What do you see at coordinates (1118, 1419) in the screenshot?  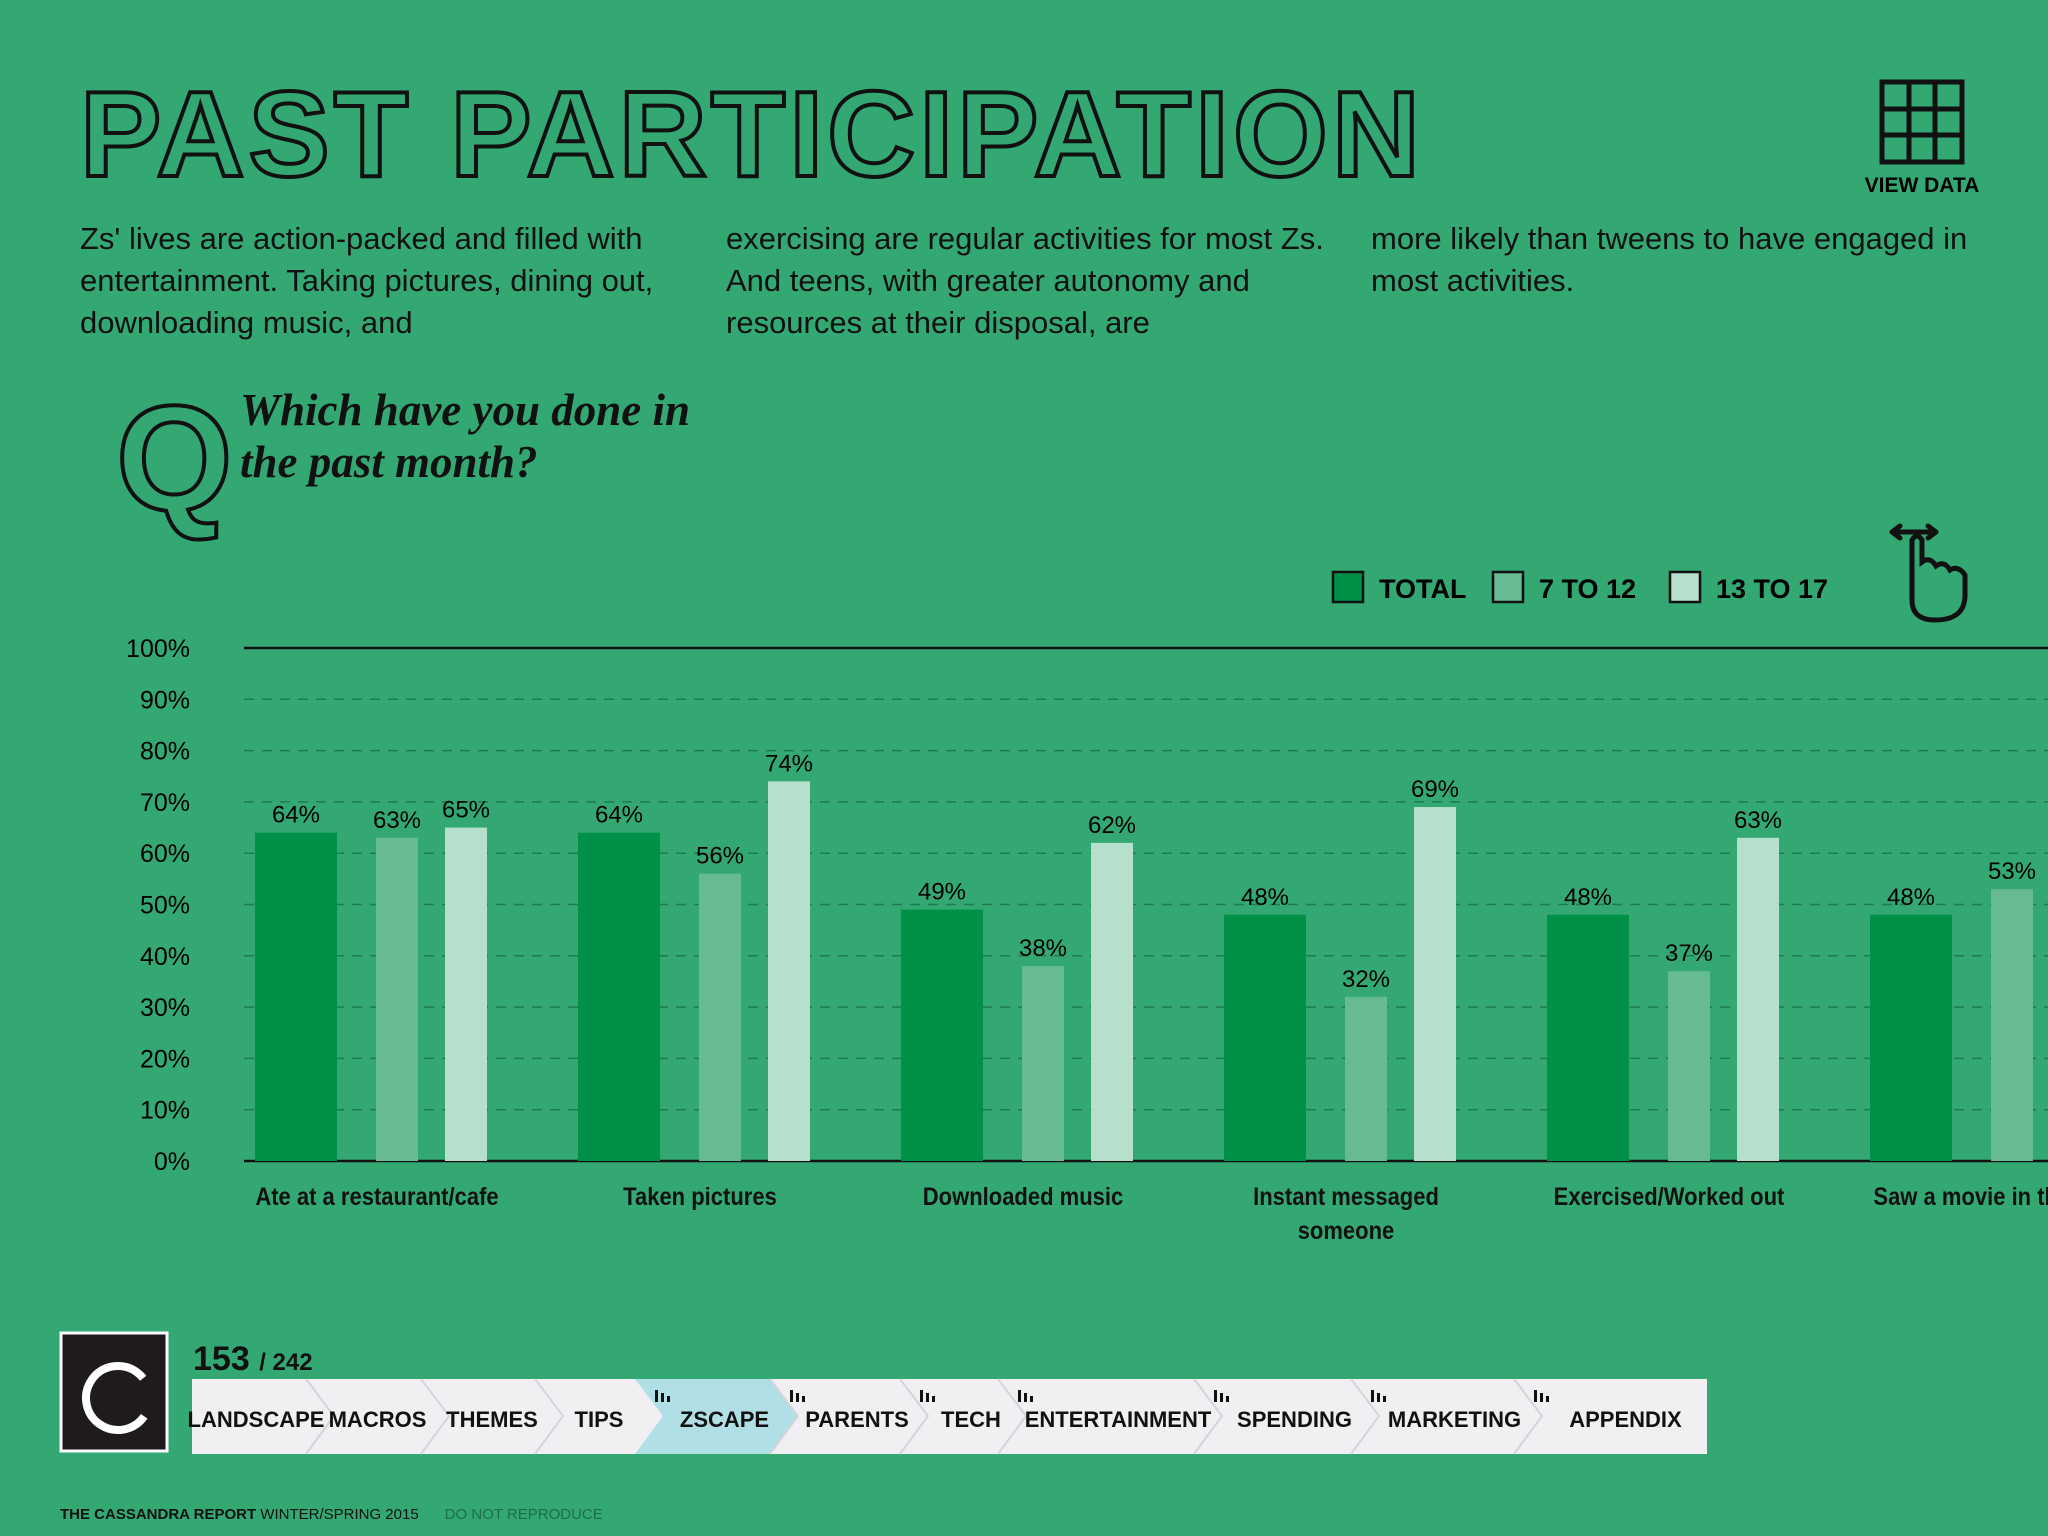 I see `nav-item: ENTERTAINMENT` at bounding box center [1118, 1419].